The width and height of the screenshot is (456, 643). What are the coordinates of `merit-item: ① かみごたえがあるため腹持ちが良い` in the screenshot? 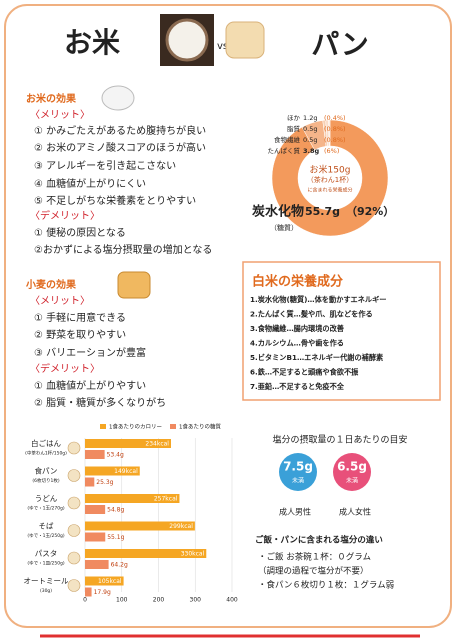 It's located at (120, 130).